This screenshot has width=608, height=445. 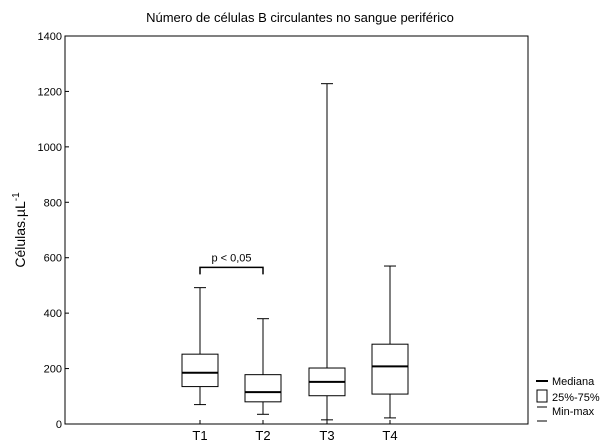 What do you see at coordinates (50, 37) in the screenshot?
I see `y-tick-label: 1400` at bounding box center [50, 37].